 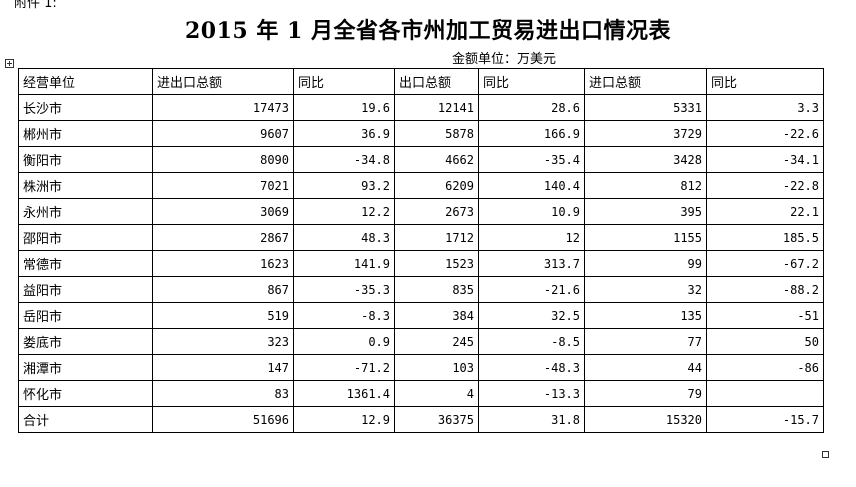 I want to click on value-cell: 147, so click(x=223, y=367).